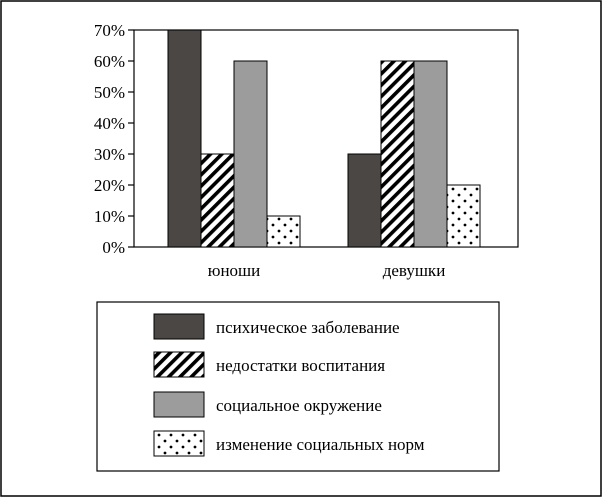  What do you see at coordinates (320, 444) in the screenshot?
I see `legend-label: изменение социальных норм` at bounding box center [320, 444].